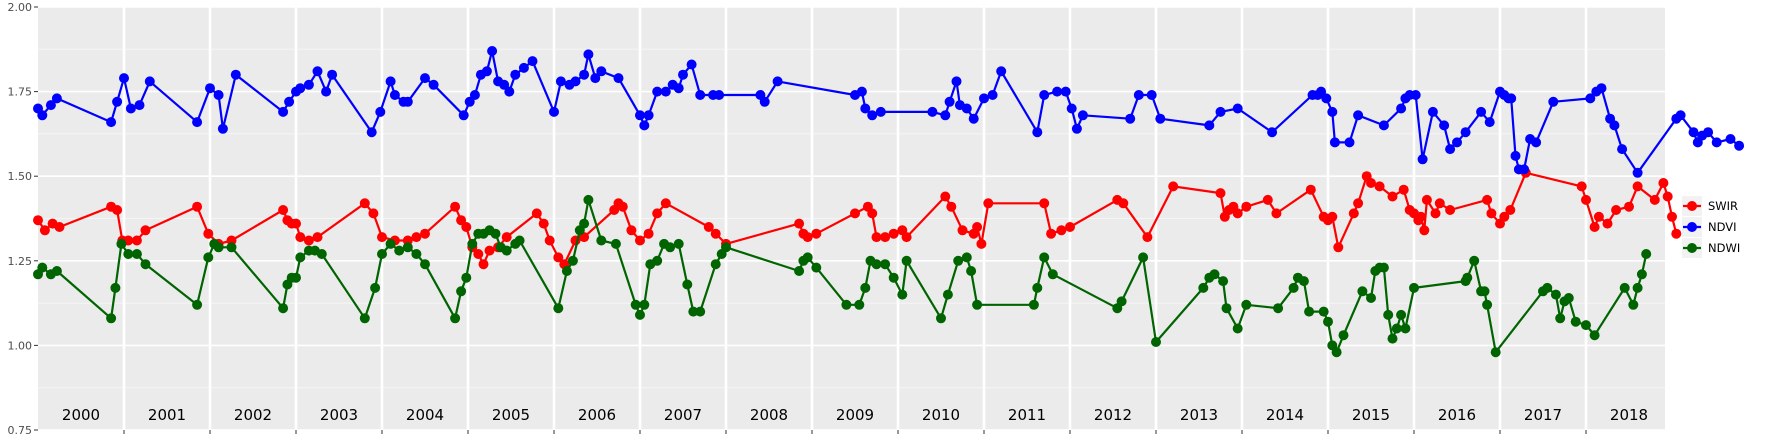  Describe the element at coordinates (1724, 248) in the screenshot. I see `legend-label: NDWI` at that location.